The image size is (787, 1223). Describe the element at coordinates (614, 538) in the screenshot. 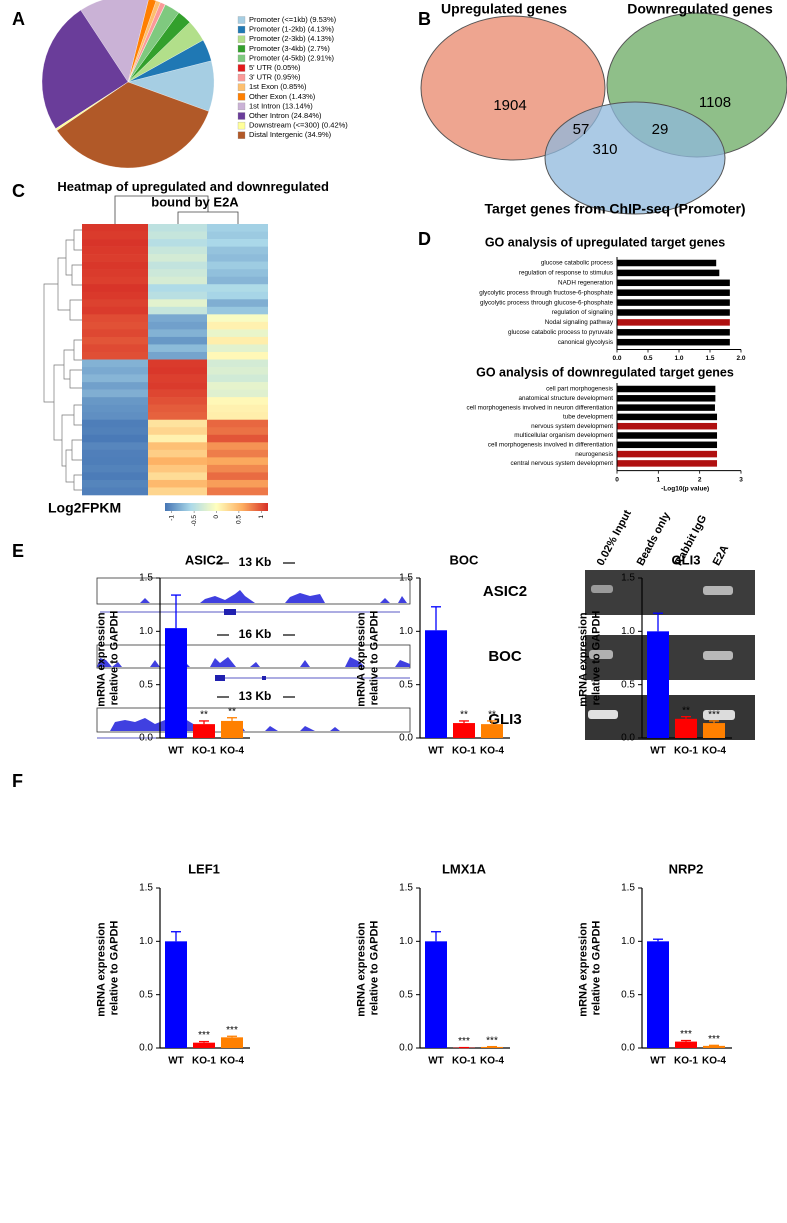

I see `lane-label: 0.02% Input` at that location.